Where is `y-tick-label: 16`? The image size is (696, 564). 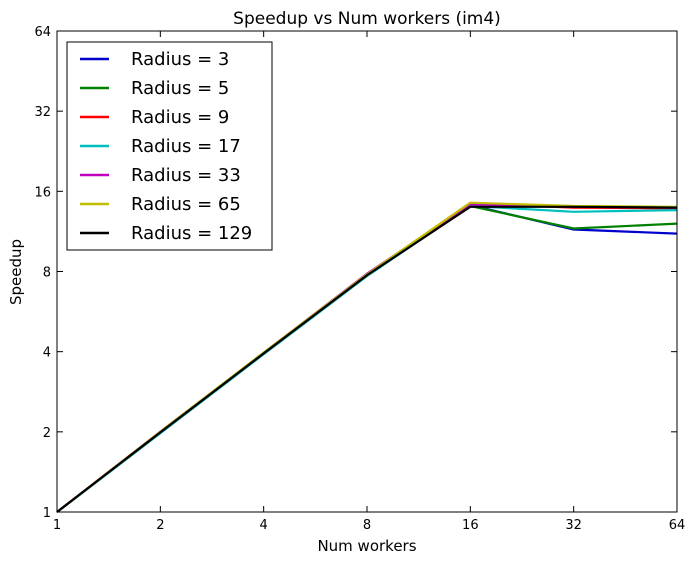 y-tick-label: 16 is located at coordinates (42, 192).